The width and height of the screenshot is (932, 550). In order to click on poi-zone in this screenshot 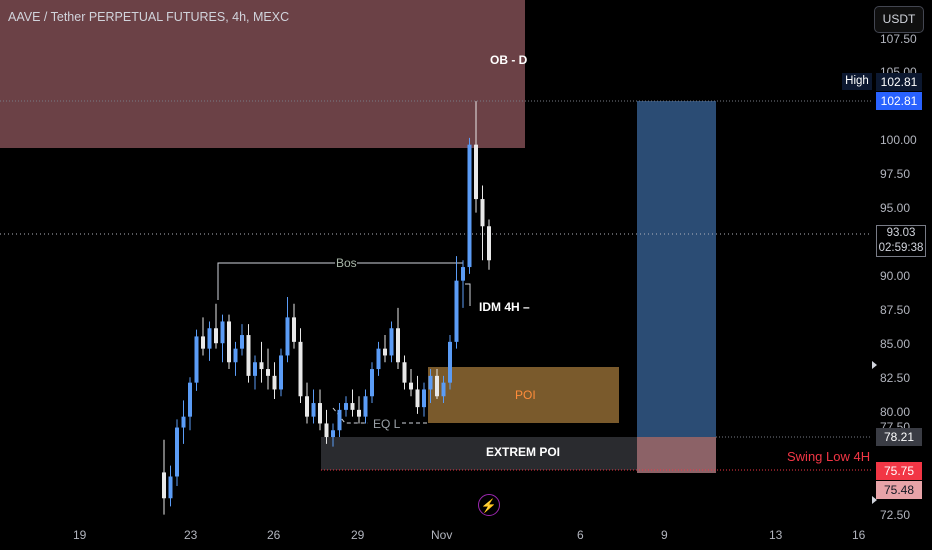, I will do `click(523, 395)`.